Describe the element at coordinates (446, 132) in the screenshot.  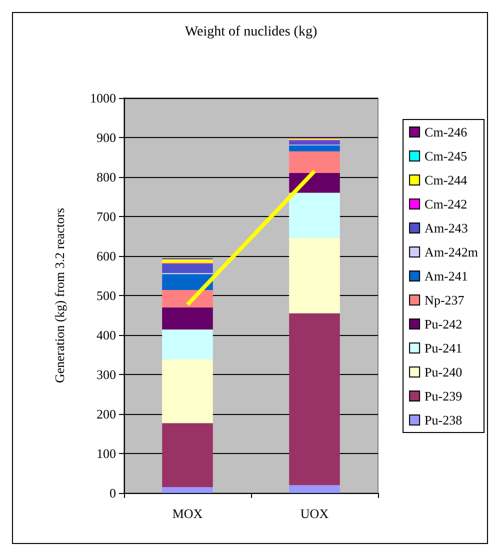
I see `legend-label: Cm-246` at that location.